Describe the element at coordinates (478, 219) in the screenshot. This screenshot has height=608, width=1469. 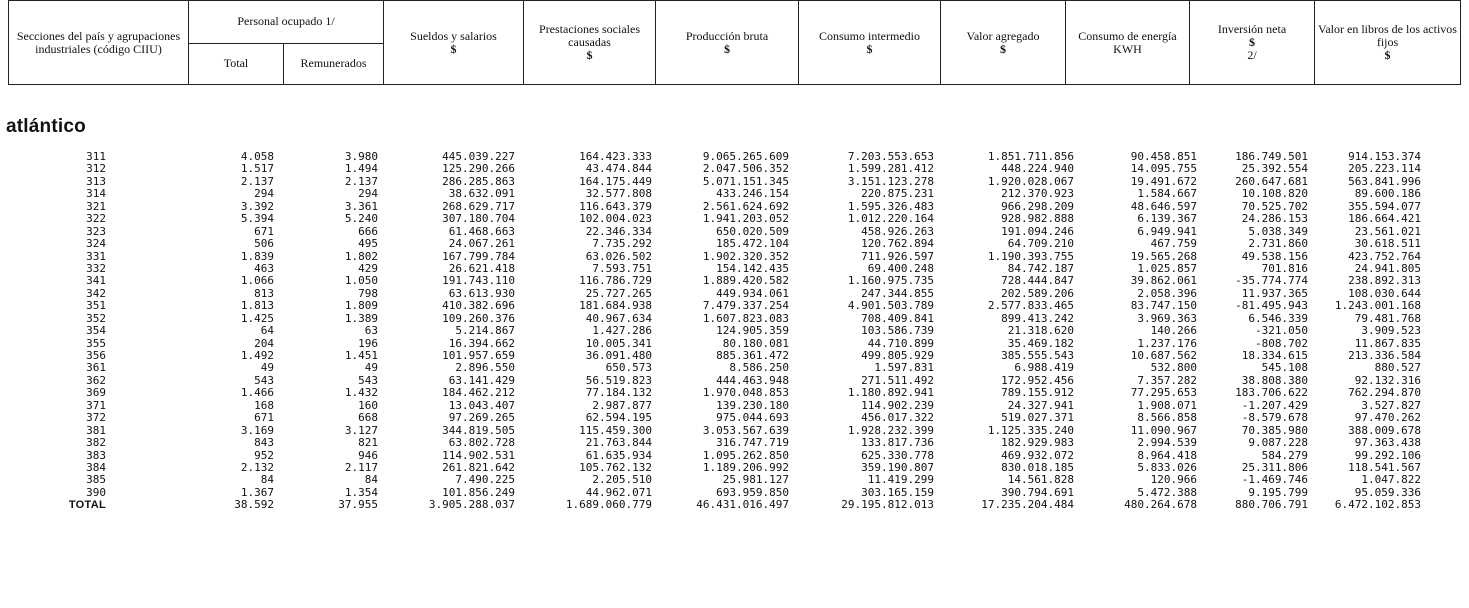
I see `sueldos-cell: 307.180.704` at that location.